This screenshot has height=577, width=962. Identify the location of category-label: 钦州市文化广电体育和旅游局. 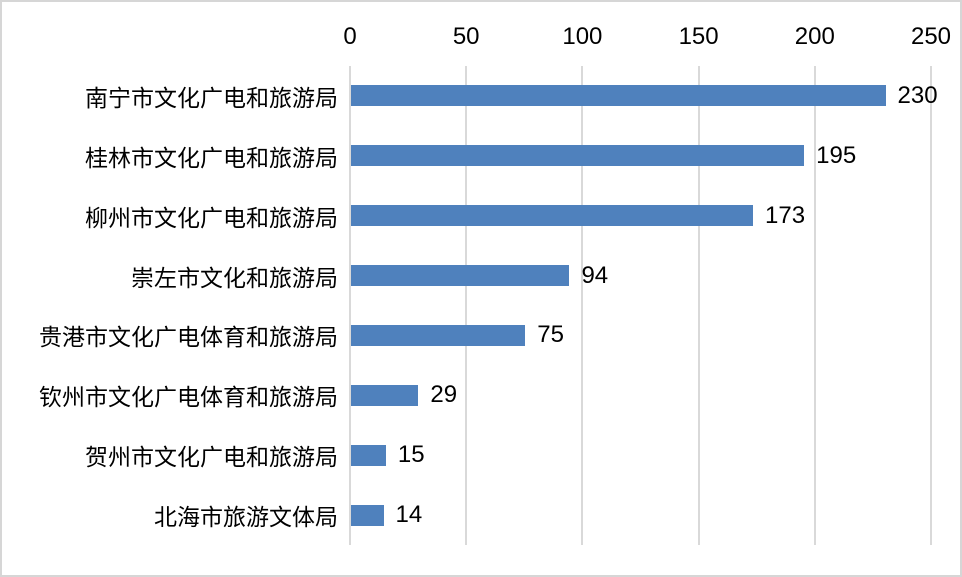
(188, 397).